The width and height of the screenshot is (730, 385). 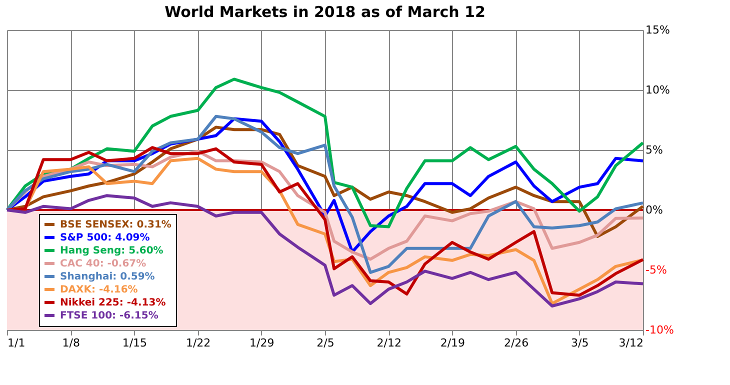 I want to click on y-tick-label: 5%, so click(x=654, y=150).